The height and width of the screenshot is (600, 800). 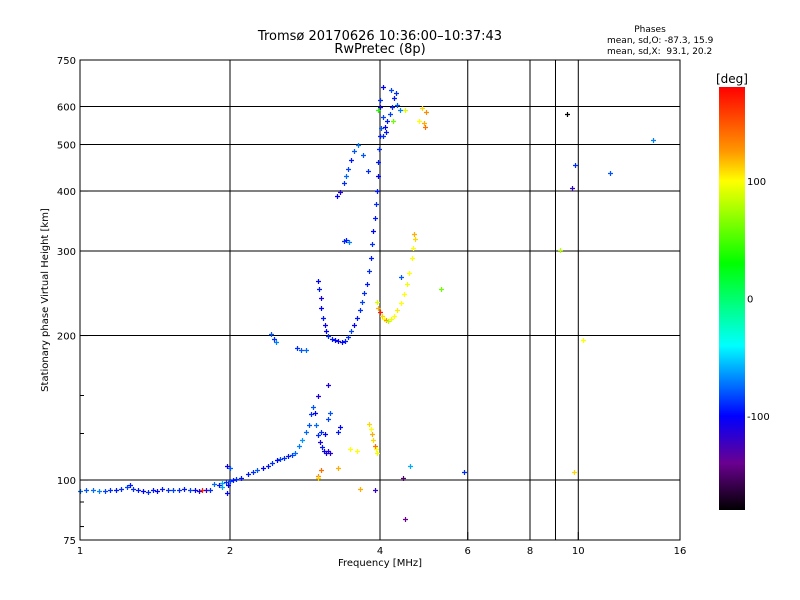 I want to click on x-tick-label: 1, so click(x=80, y=551).